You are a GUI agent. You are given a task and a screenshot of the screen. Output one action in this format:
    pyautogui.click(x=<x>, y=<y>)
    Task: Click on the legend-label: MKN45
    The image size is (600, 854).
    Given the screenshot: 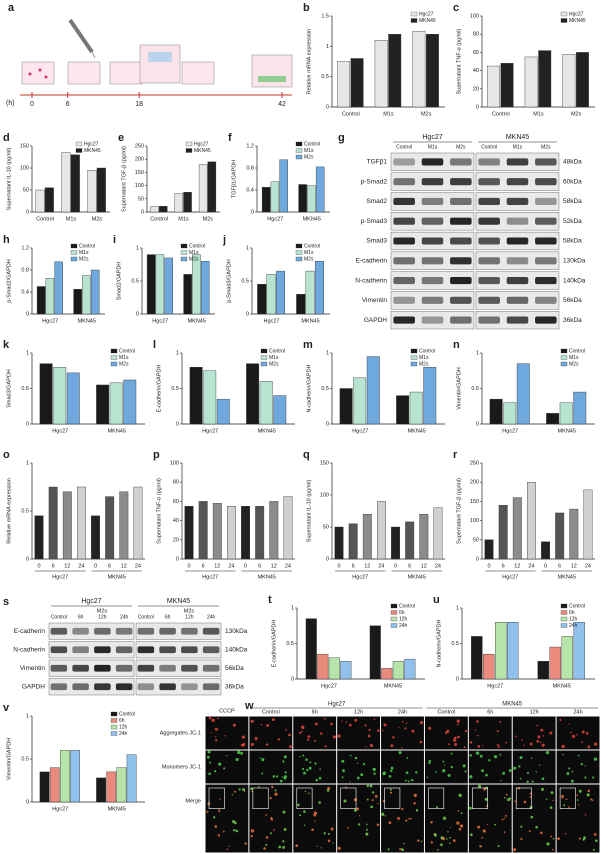 What is the action you would take?
    pyautogui.click(x=577, y=21)
    